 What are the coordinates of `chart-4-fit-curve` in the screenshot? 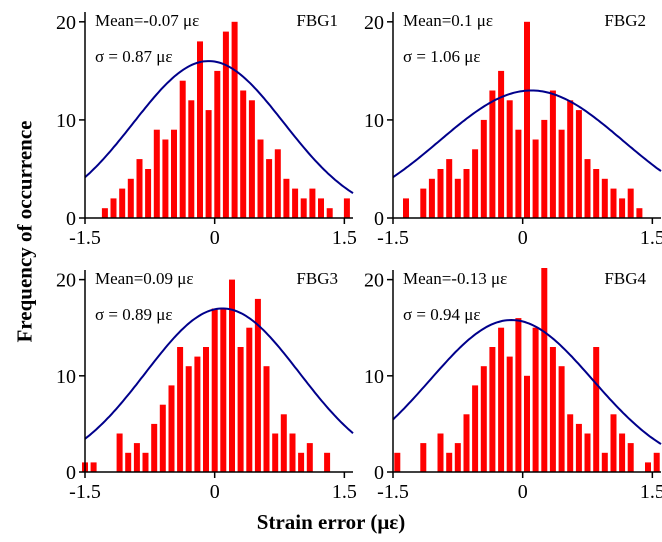 It's located at (527, 381).